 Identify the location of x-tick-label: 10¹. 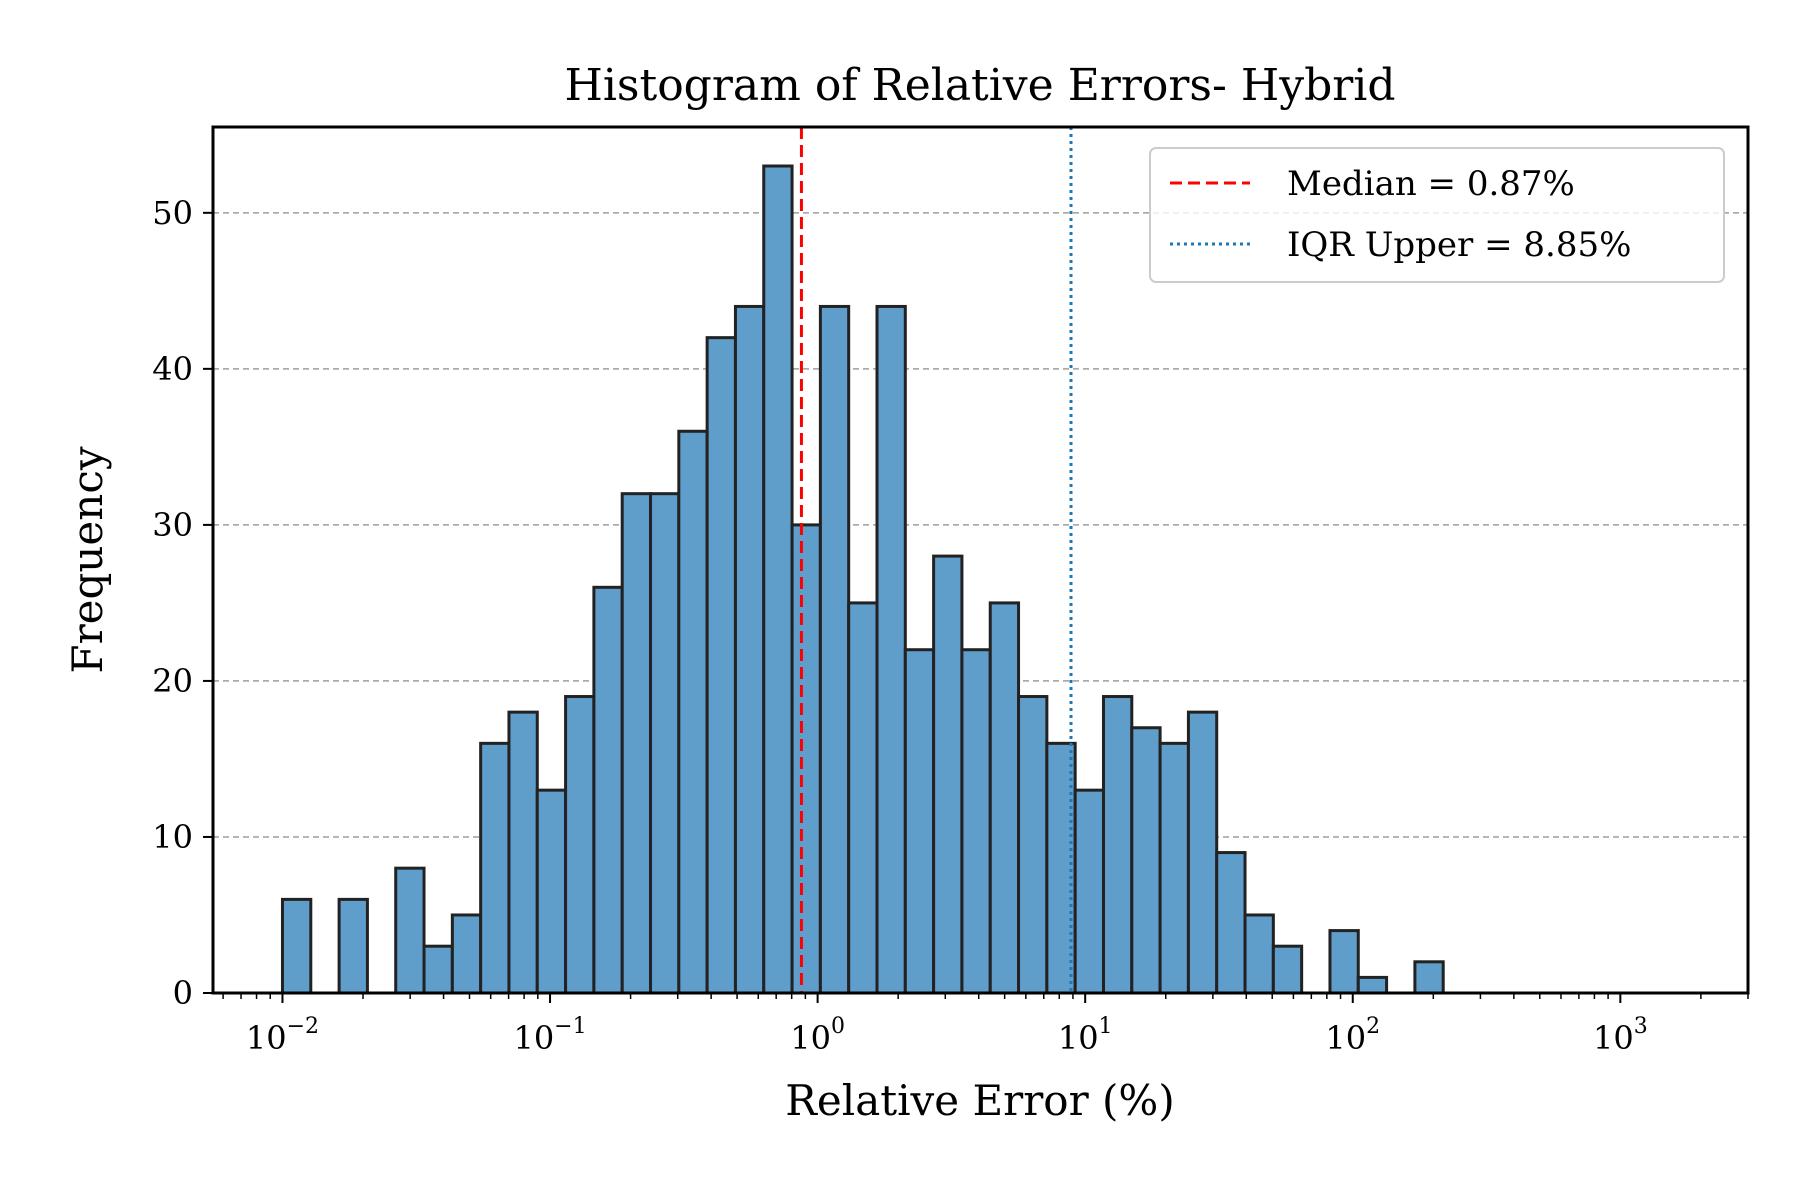
(1085, 1035).